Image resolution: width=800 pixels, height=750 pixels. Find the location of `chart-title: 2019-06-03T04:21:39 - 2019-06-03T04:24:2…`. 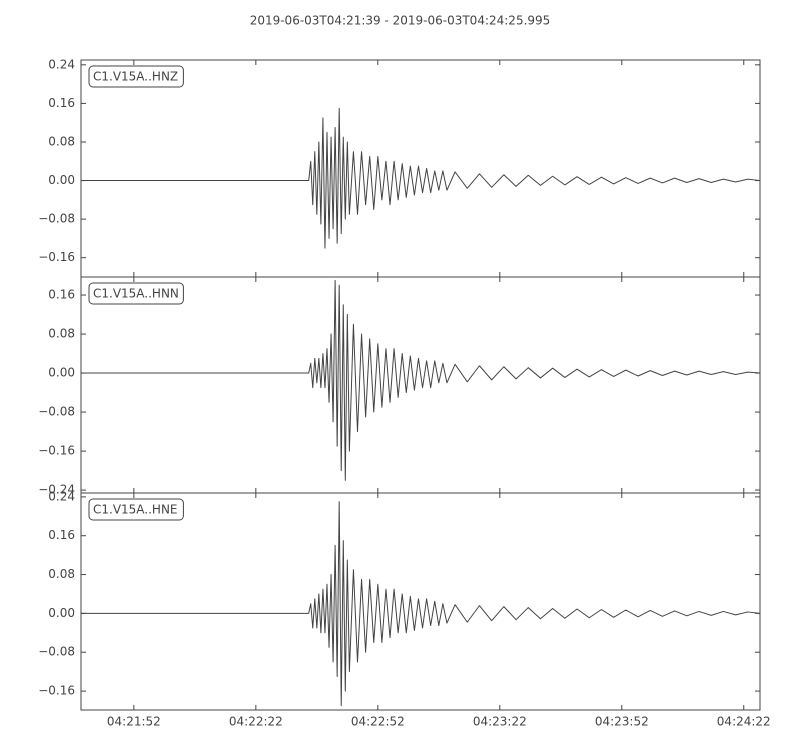

chart-title: 2019-06-03T04:21:39 - 2019-06-03T04:24:2… is located at coordinates (400, 21).